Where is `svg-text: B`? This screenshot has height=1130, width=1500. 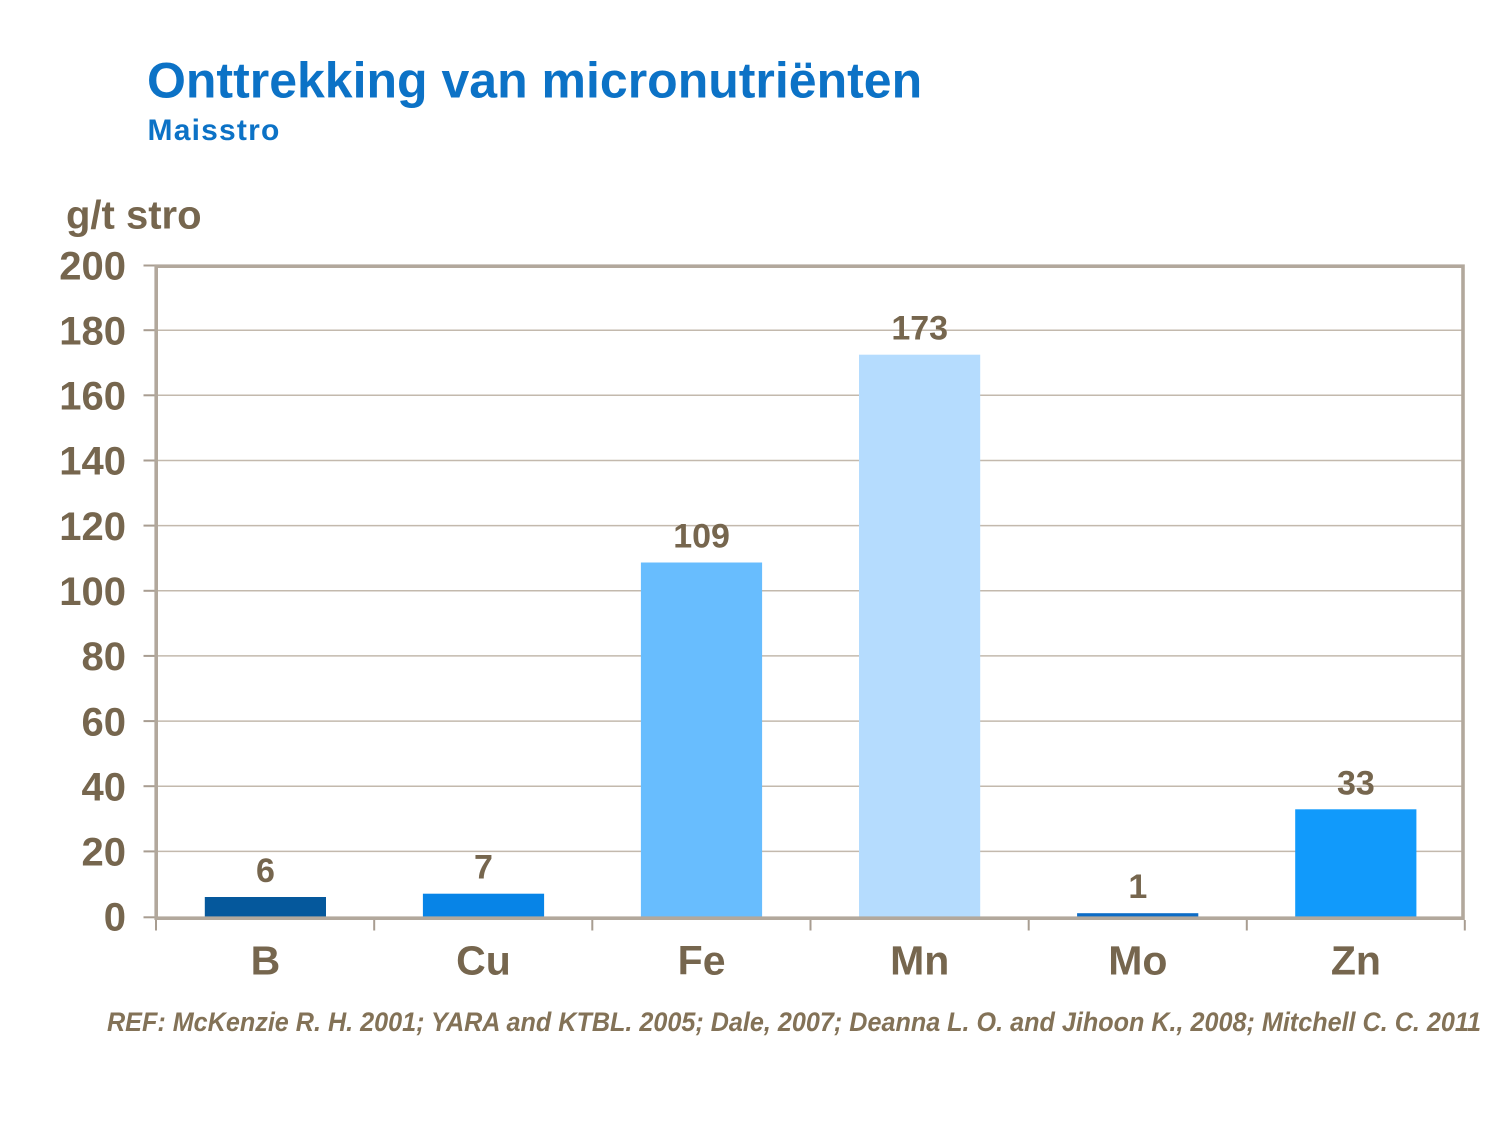
svg-text: B is located at coordinates (266, 961).